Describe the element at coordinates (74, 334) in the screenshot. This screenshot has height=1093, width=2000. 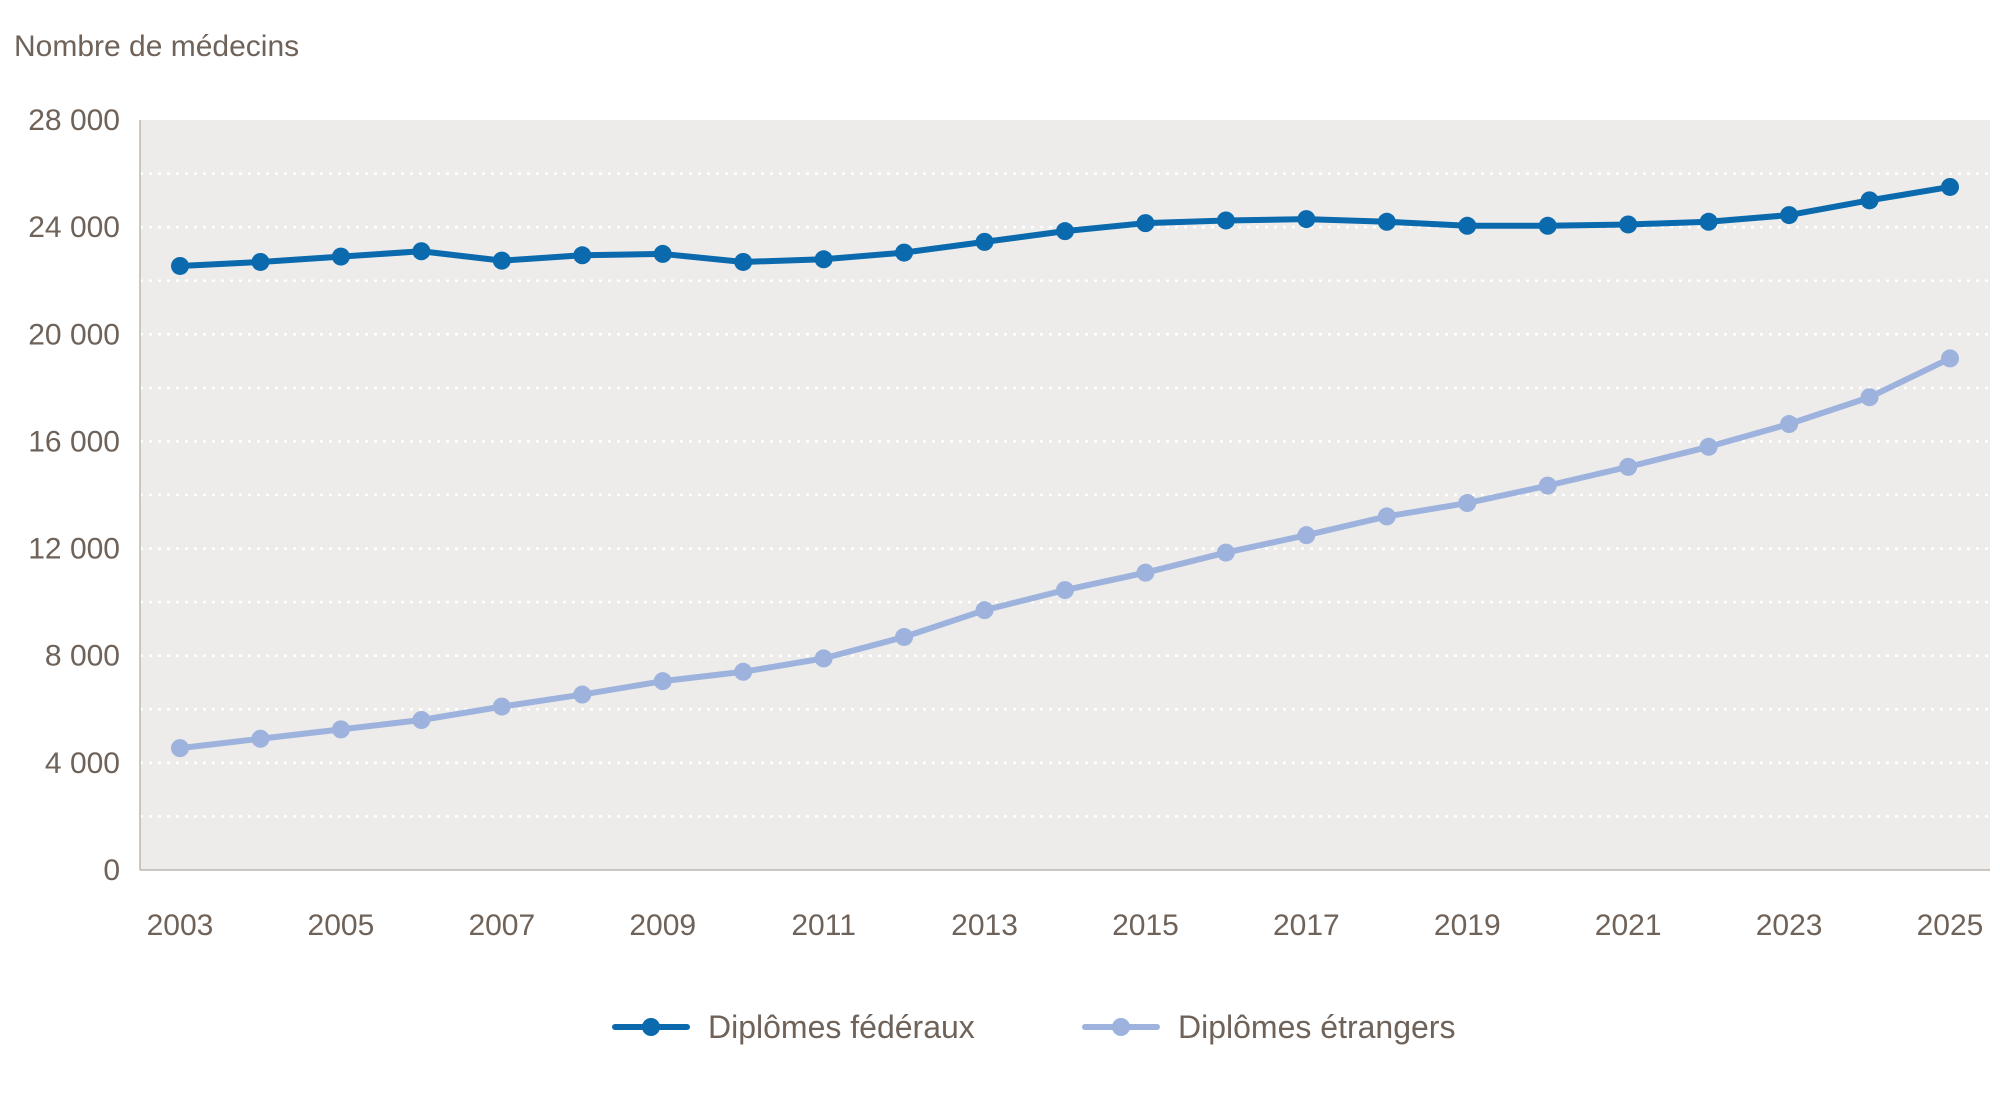
I see `y-tick-label: 20 000` at that location.